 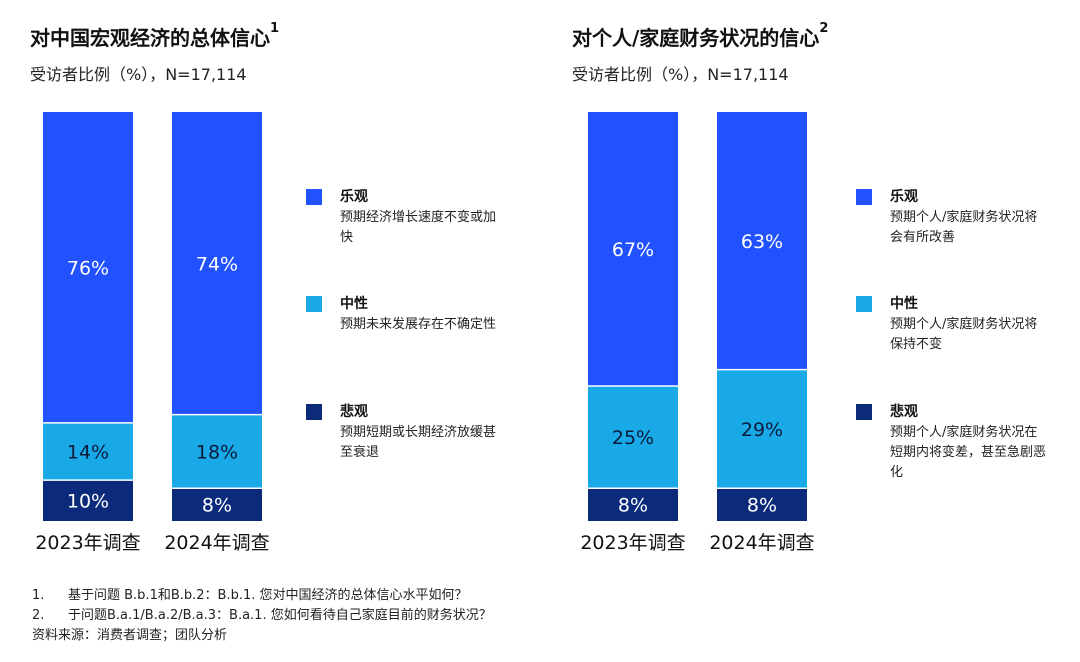 I want to click on data-label-neutral-1: 18%, so click(x=217, y=452).